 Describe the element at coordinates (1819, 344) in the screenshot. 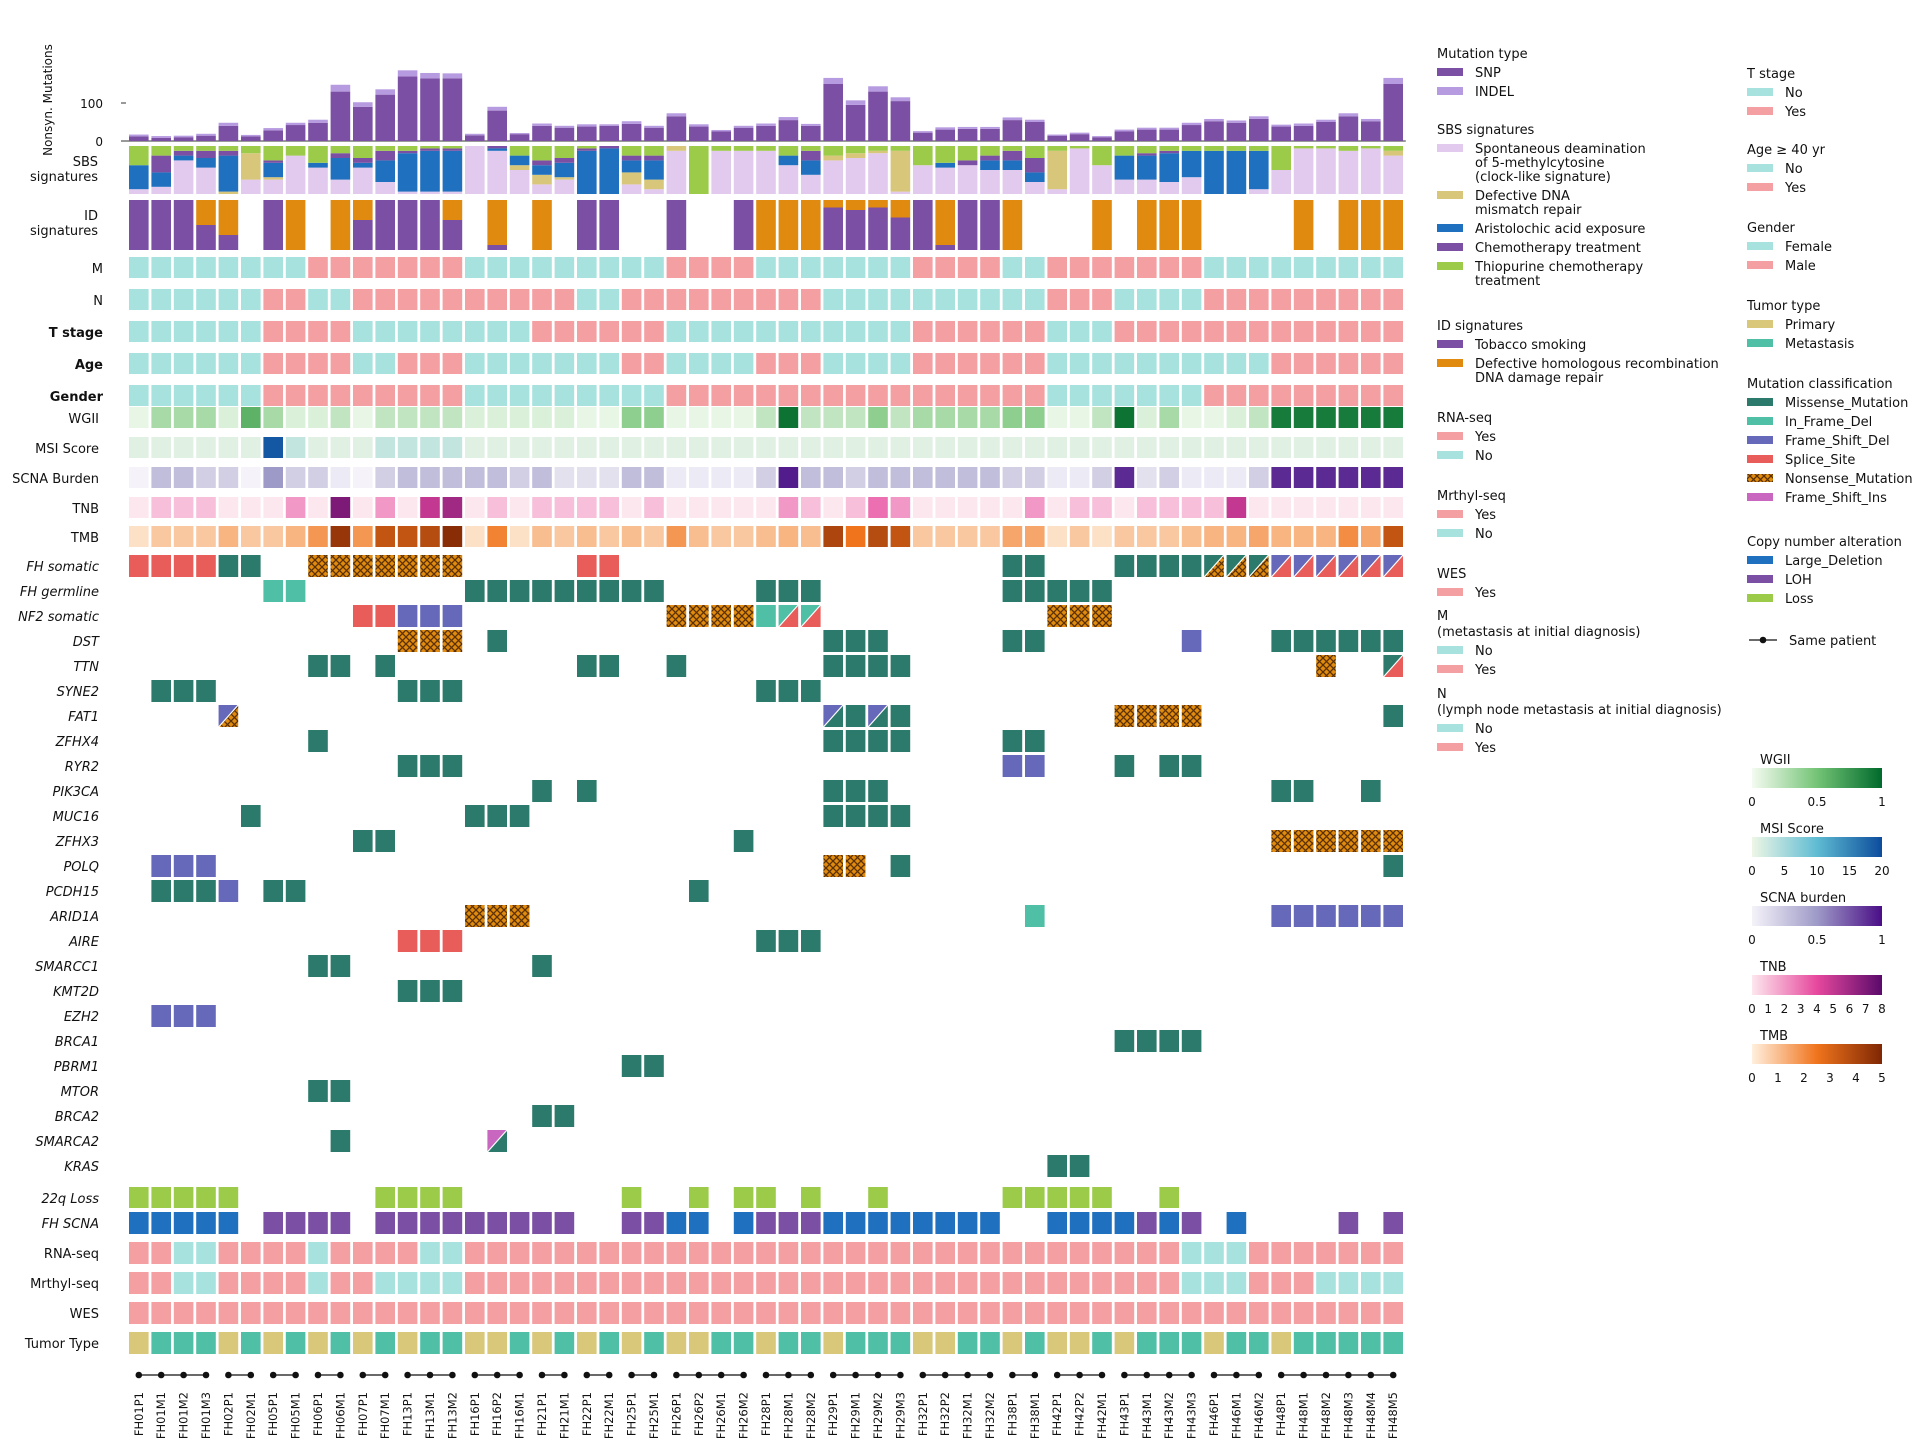

I see `legend-label: Metastasis` at that location.